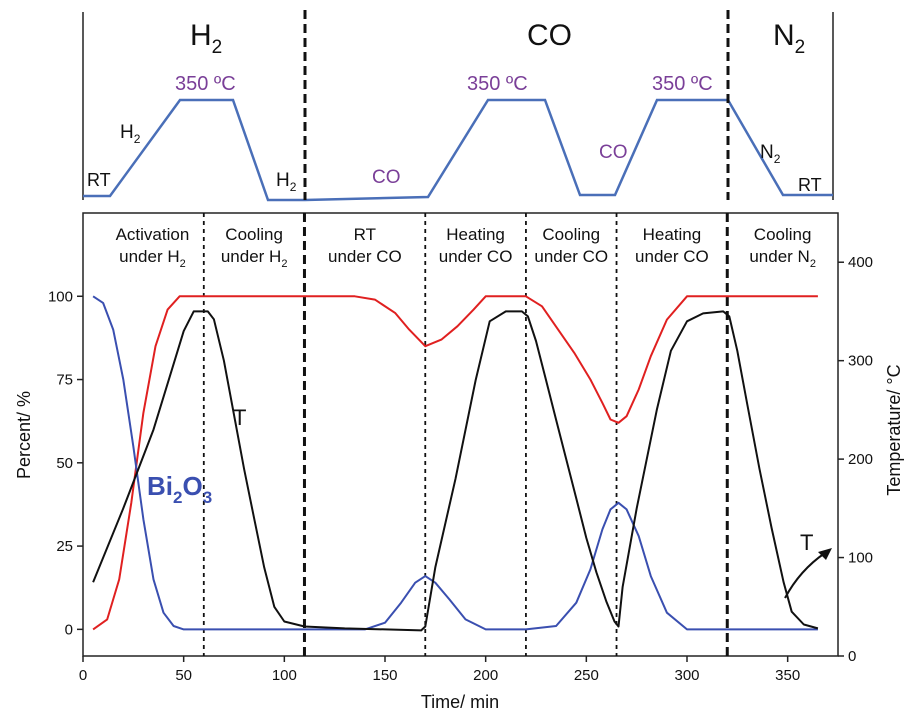 The image size is (914, 714). Describe the element at coordinates (64, 463) in the screenshot. I see `y-tick-label: 50` at that location.